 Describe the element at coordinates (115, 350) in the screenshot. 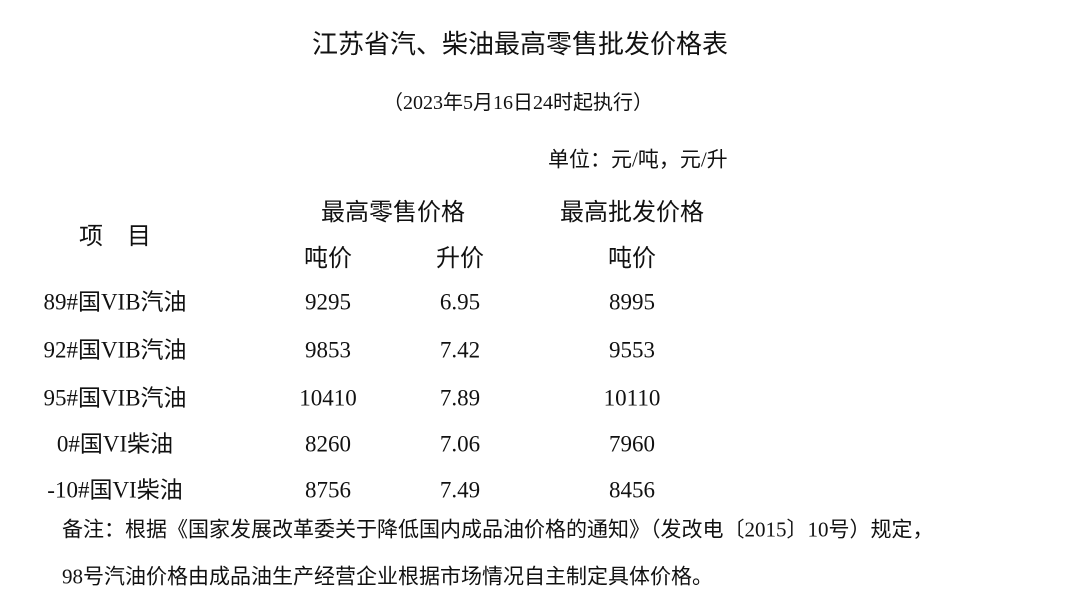

I see `item-name: 92#国VIB汽油` at that location.